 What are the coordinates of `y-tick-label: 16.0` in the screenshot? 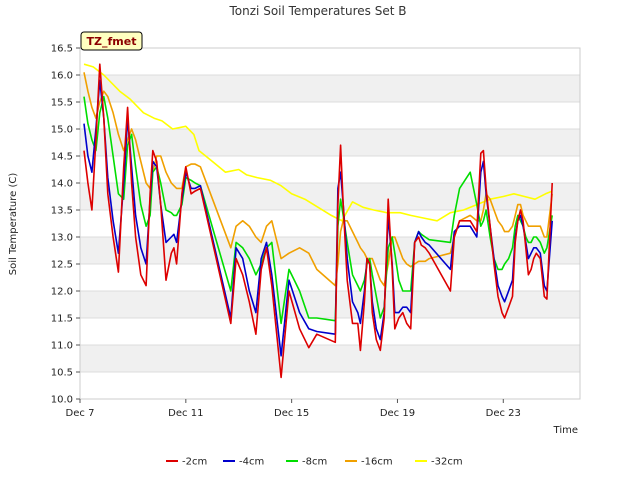 It's located at (62, 76).